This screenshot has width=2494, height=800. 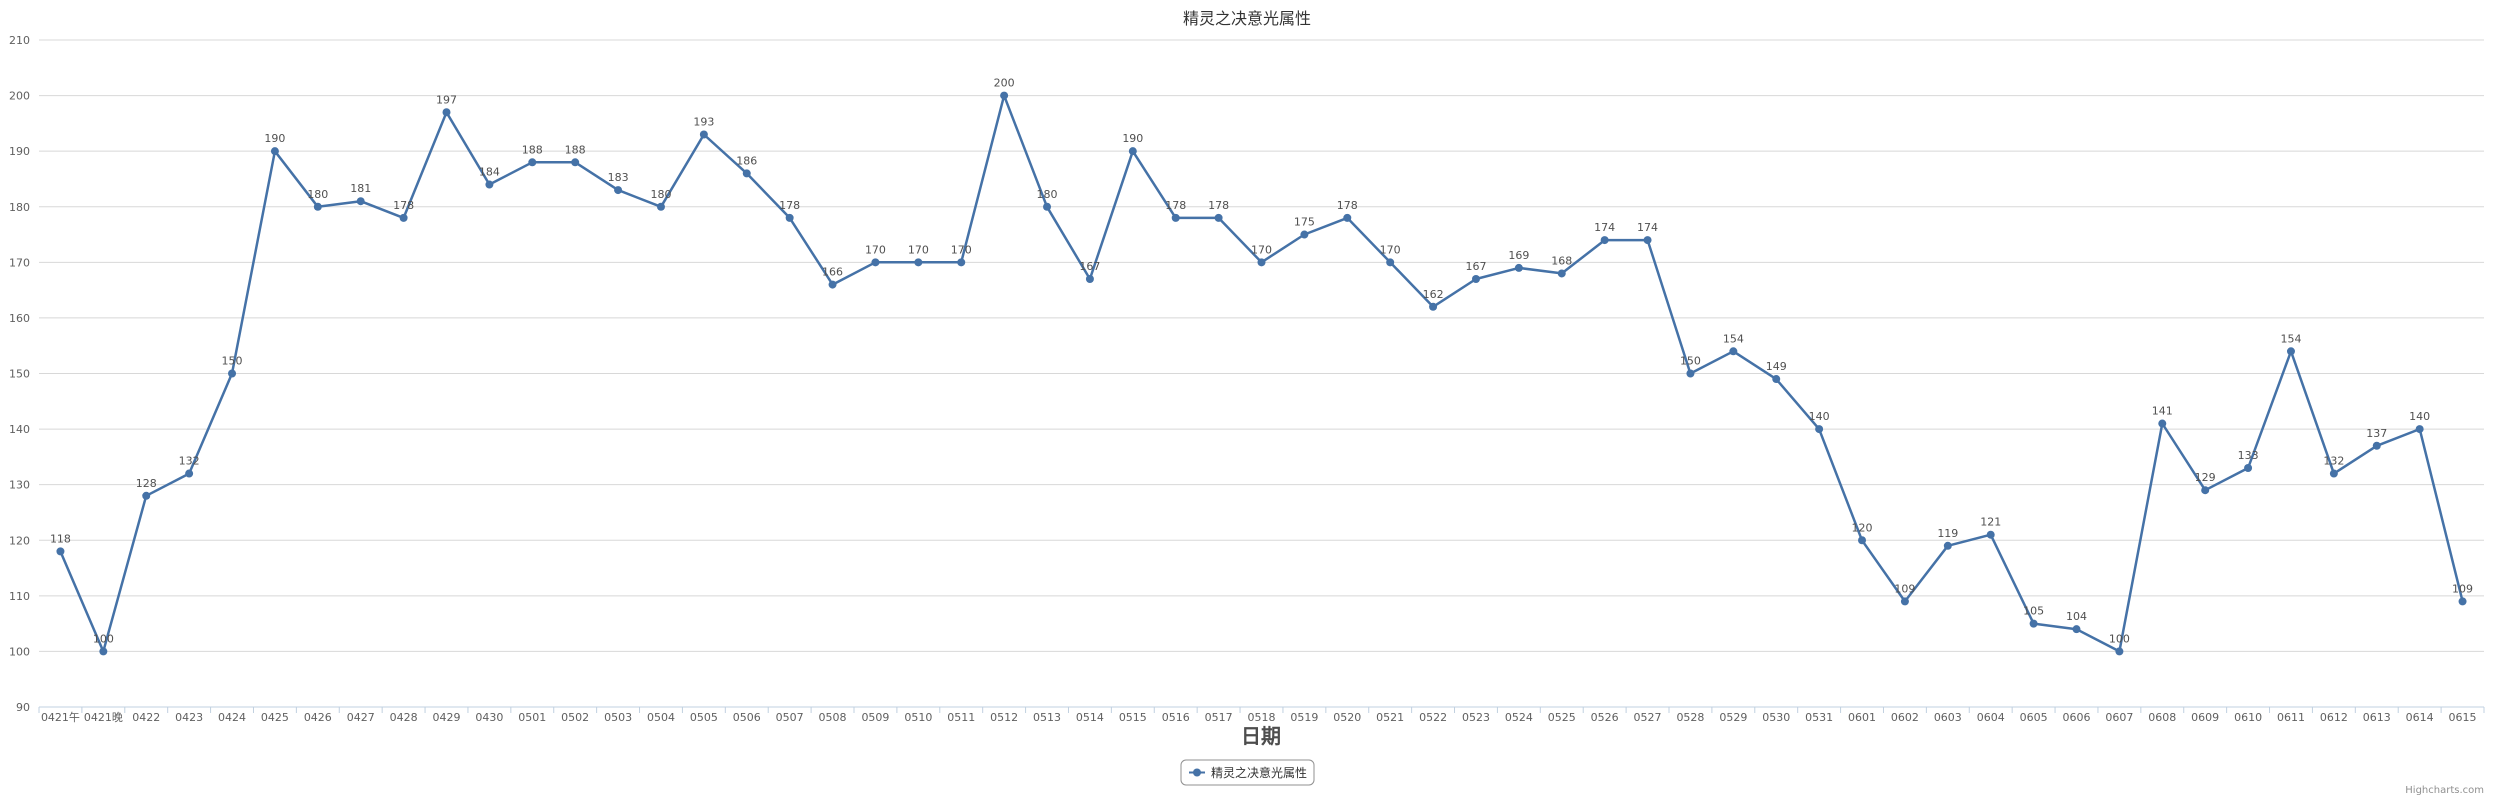 I want to click on data-label: 128, so click(x=146, y=483).